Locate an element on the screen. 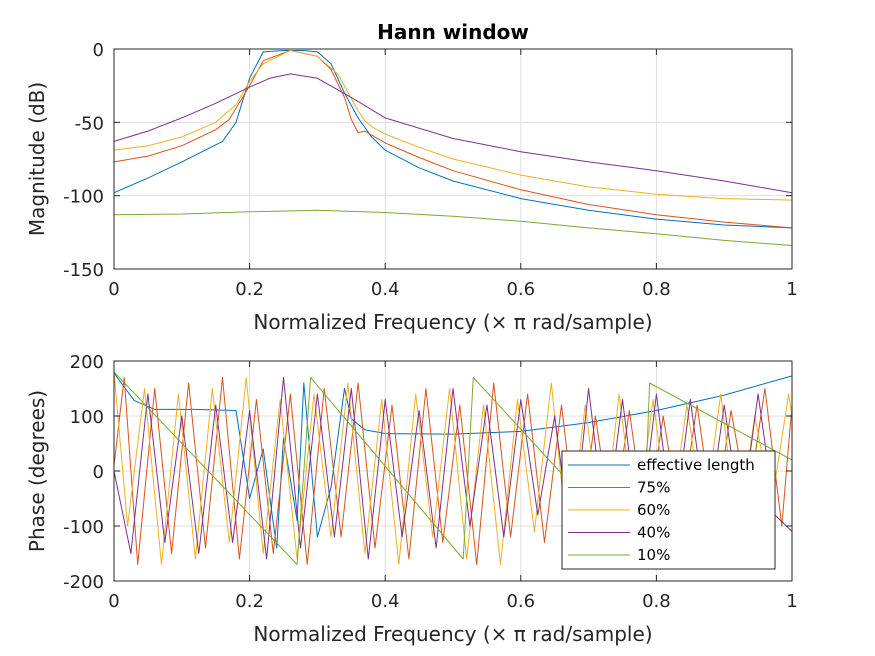  y-tick-label: 200 is located at coordinates (87, 362).